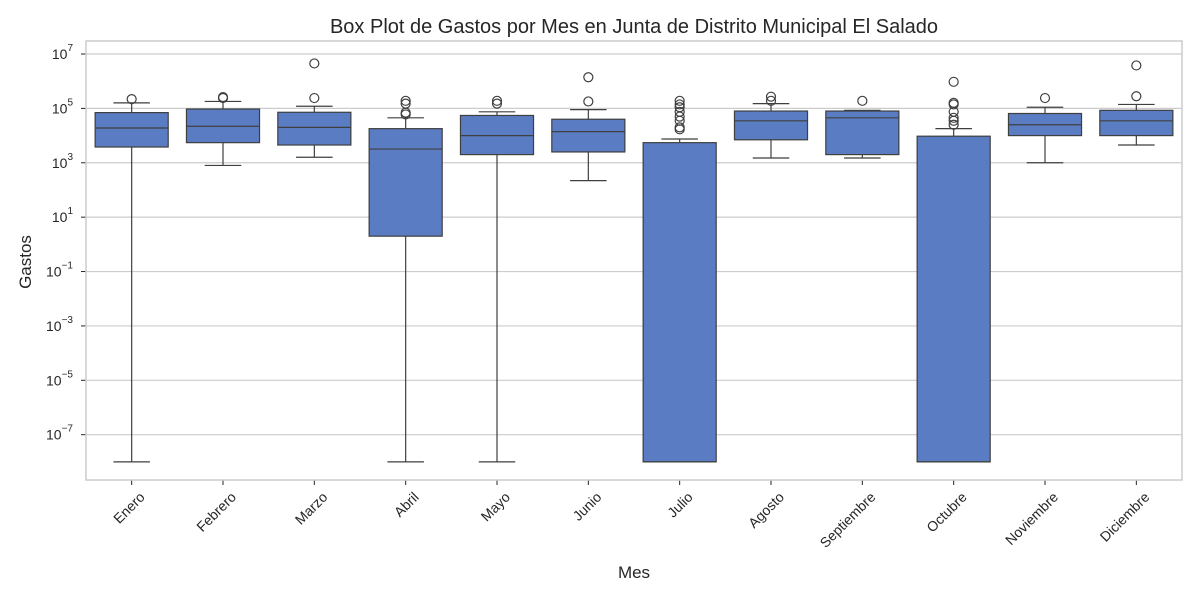  Describe the element at coordinates (216, 512) in the screenshot. I see `x-tick-label: Febrero` at that location.